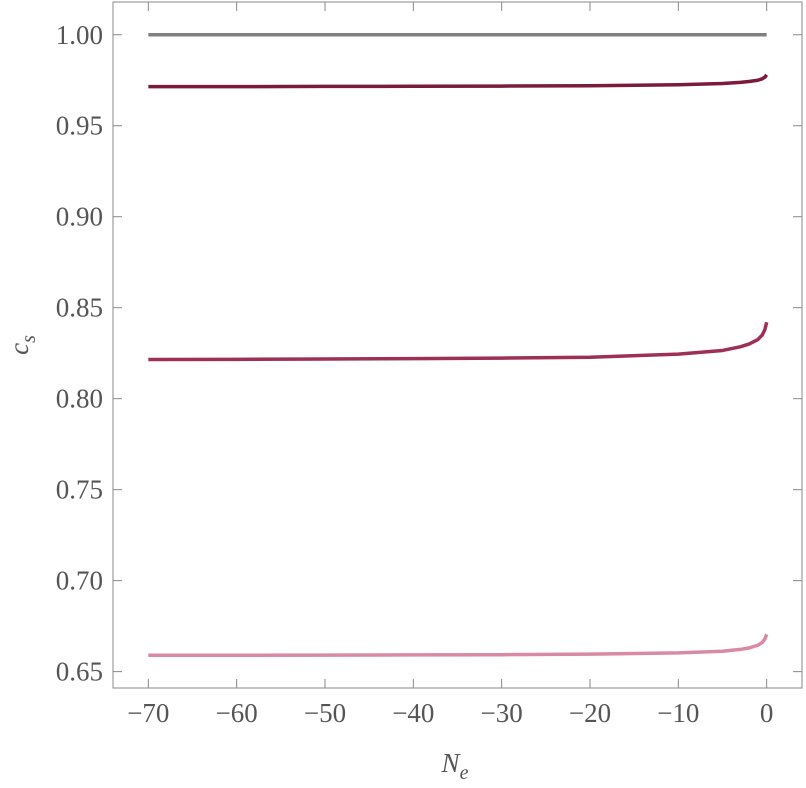  I want to click on x-axis-label-sub: e, so click(464, 772).